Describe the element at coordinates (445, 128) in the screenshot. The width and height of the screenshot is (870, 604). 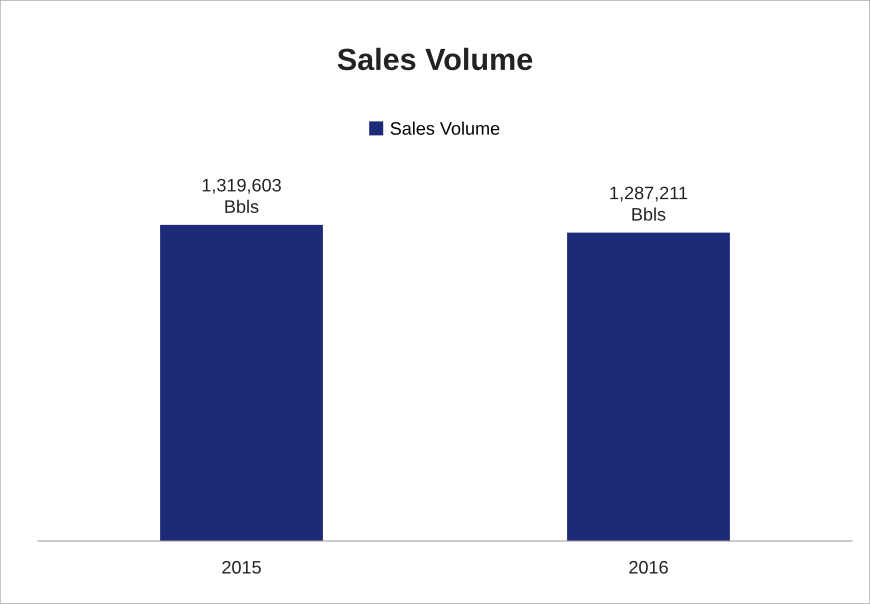
I see `legend-label: Sales Volume` at that location.